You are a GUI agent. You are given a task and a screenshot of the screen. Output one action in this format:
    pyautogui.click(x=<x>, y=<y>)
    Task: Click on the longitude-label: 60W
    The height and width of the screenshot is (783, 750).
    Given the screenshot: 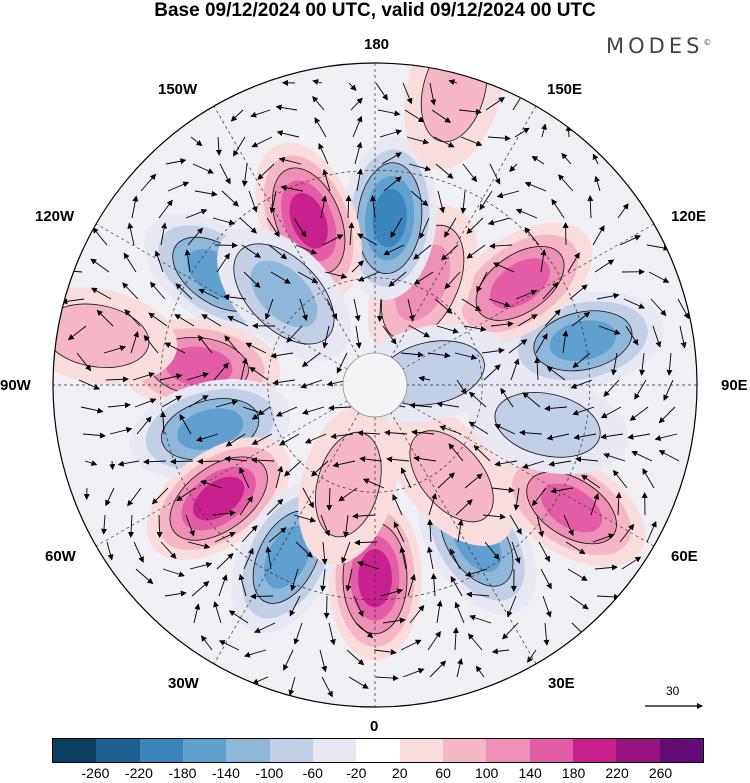 What is the action you would take?
    pyautogui.click(x=60, y=556)
    